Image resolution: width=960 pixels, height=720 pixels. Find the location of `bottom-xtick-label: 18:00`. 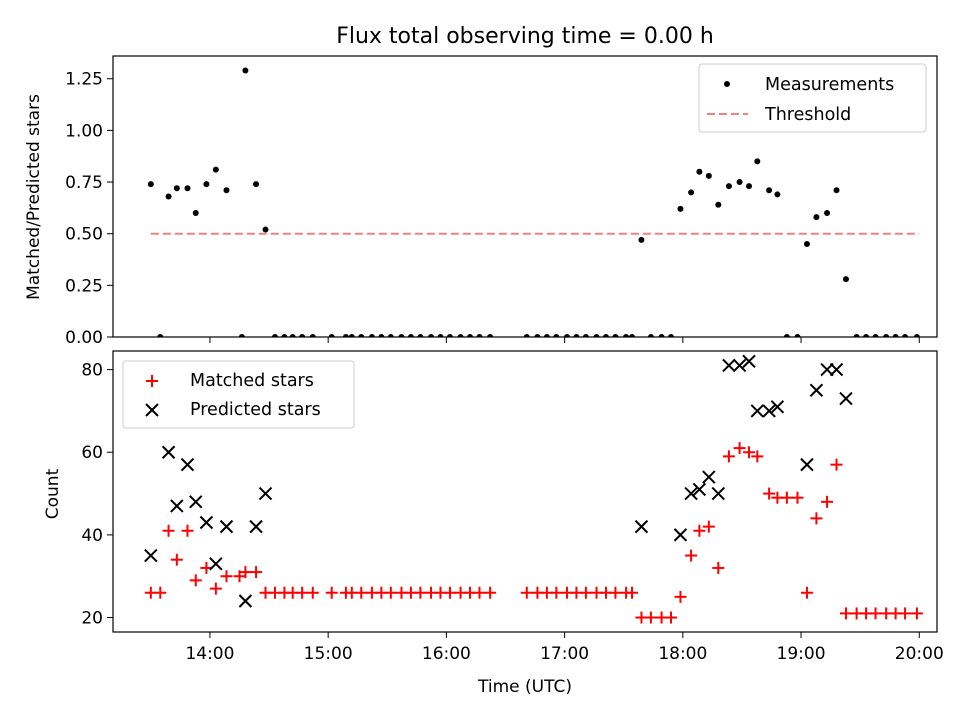

bottom-xtick-label: 18:00 is located at coordinates (682, 654).